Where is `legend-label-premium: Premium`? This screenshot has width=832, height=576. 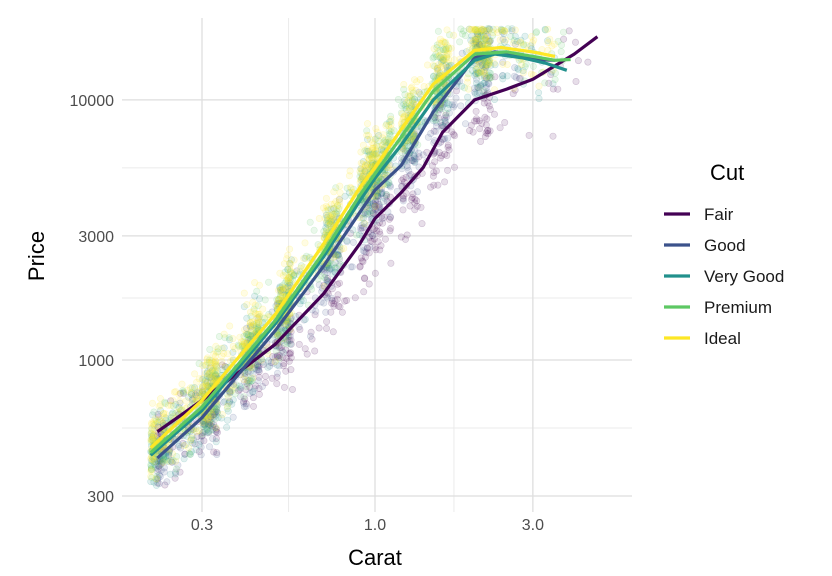 legend-label-premium: Premium is located at coordinates (738, 307).